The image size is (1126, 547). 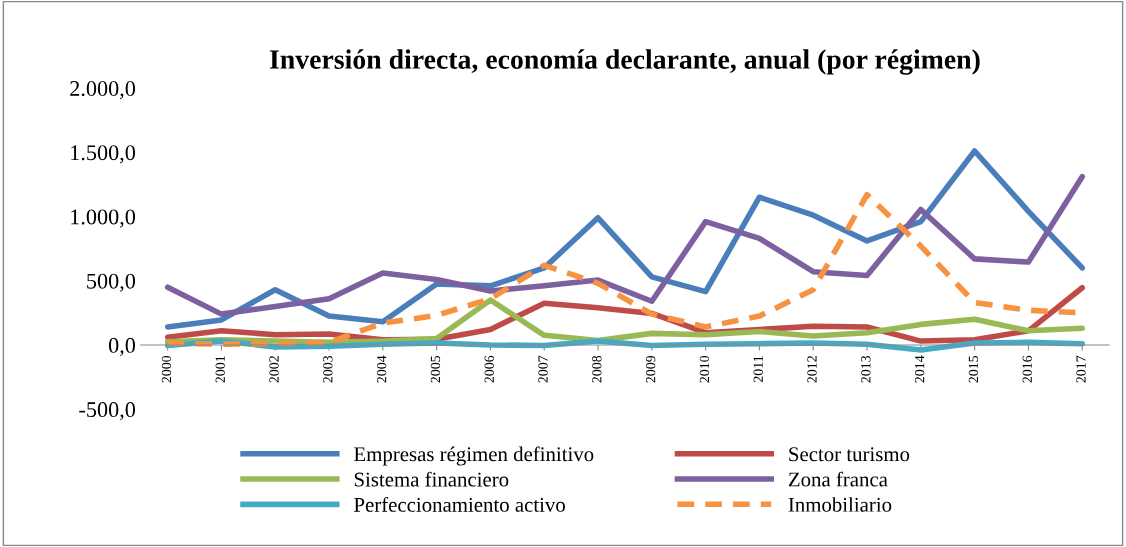 I want to click on x-tick-label: 2001, so click(x=220, y=369).